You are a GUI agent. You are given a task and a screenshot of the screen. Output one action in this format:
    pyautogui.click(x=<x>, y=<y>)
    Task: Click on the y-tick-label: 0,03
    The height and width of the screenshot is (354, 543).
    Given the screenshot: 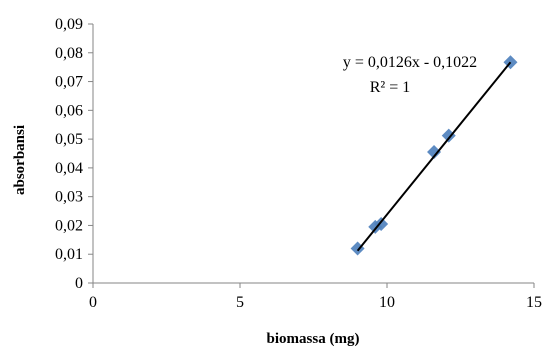 What is the action you would take?
    pyautogui.click(x=69, y=197)
    